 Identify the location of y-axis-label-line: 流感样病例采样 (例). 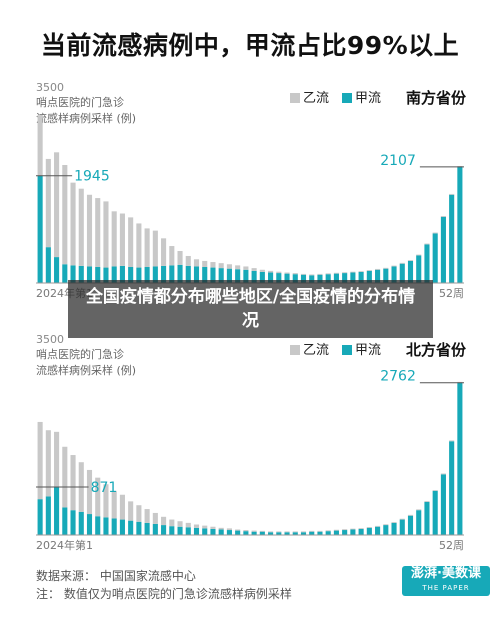
(86, 118).